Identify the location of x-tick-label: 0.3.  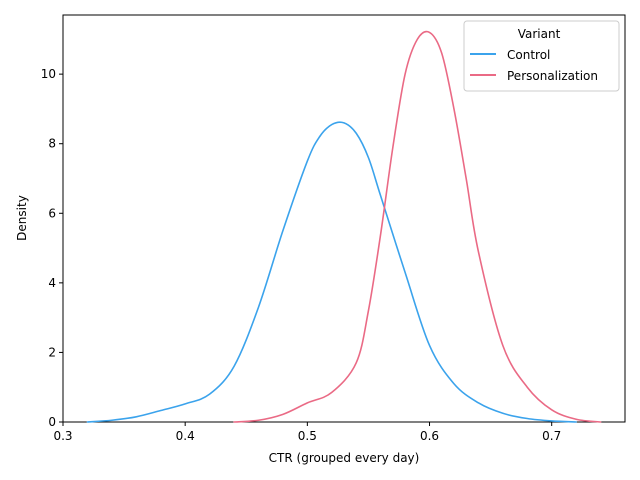
(62, 436).